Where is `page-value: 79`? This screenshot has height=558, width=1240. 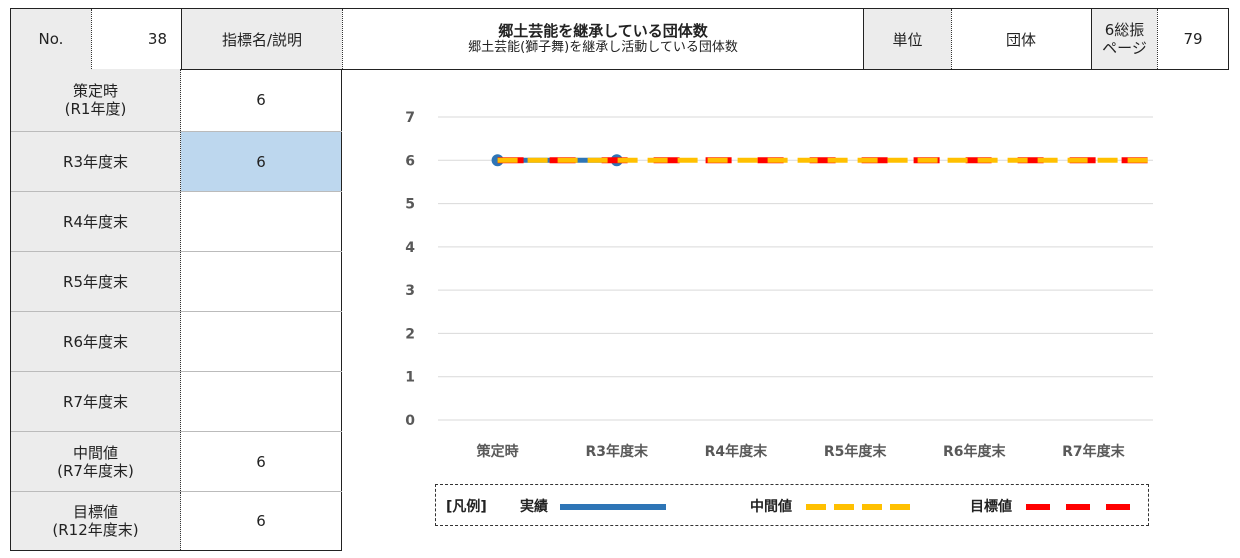
page-value: 79 is located at coordinates (1193, 39).